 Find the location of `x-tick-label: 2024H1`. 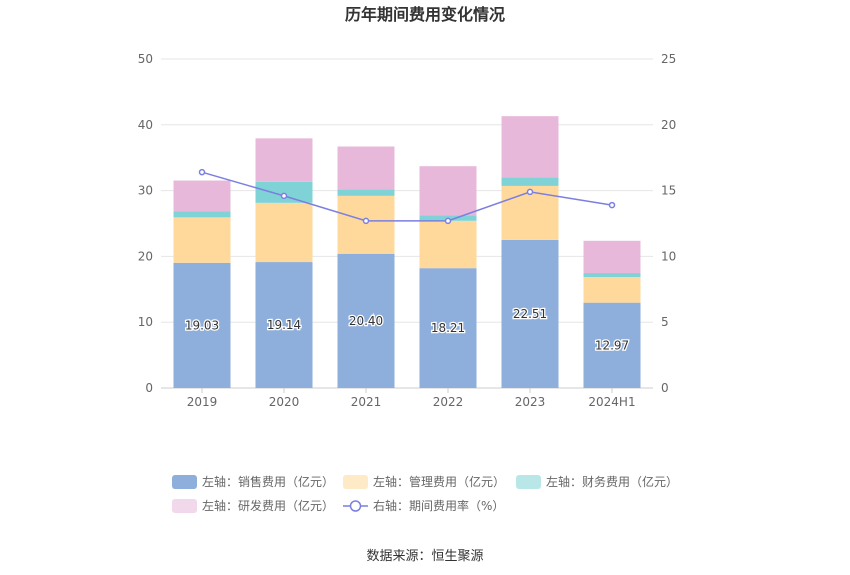

x-tick-label: 2024H1 is located at coordinates (611, 402).